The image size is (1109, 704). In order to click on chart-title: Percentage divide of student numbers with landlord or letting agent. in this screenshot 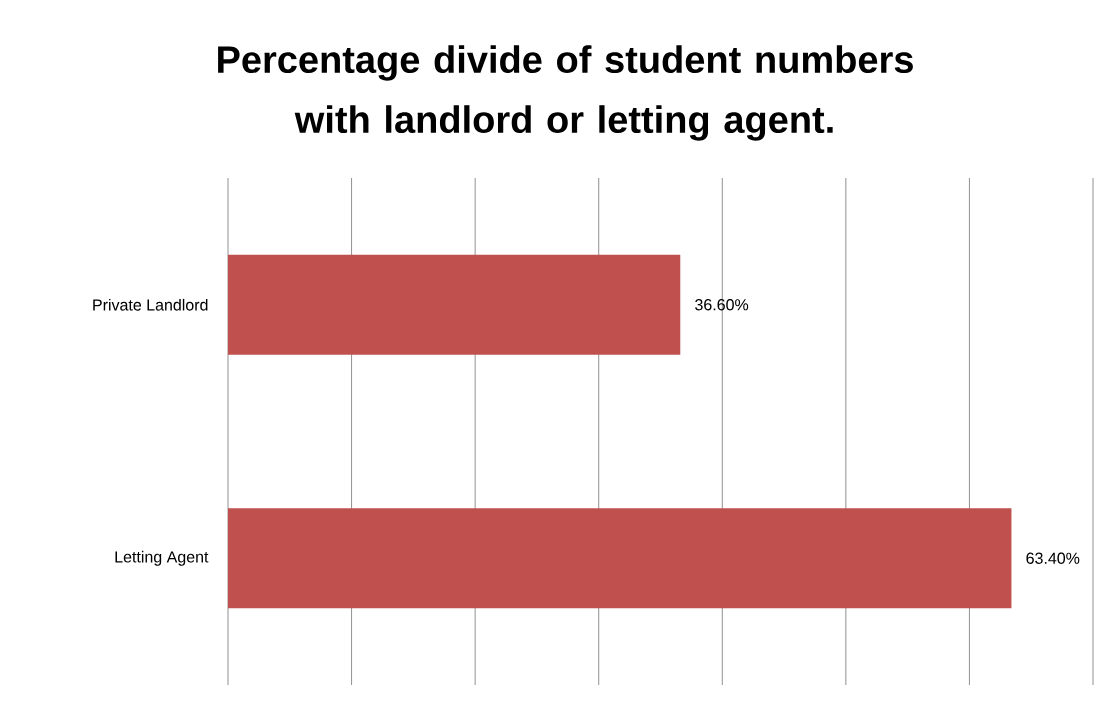, I will do `click(565, 93)`.